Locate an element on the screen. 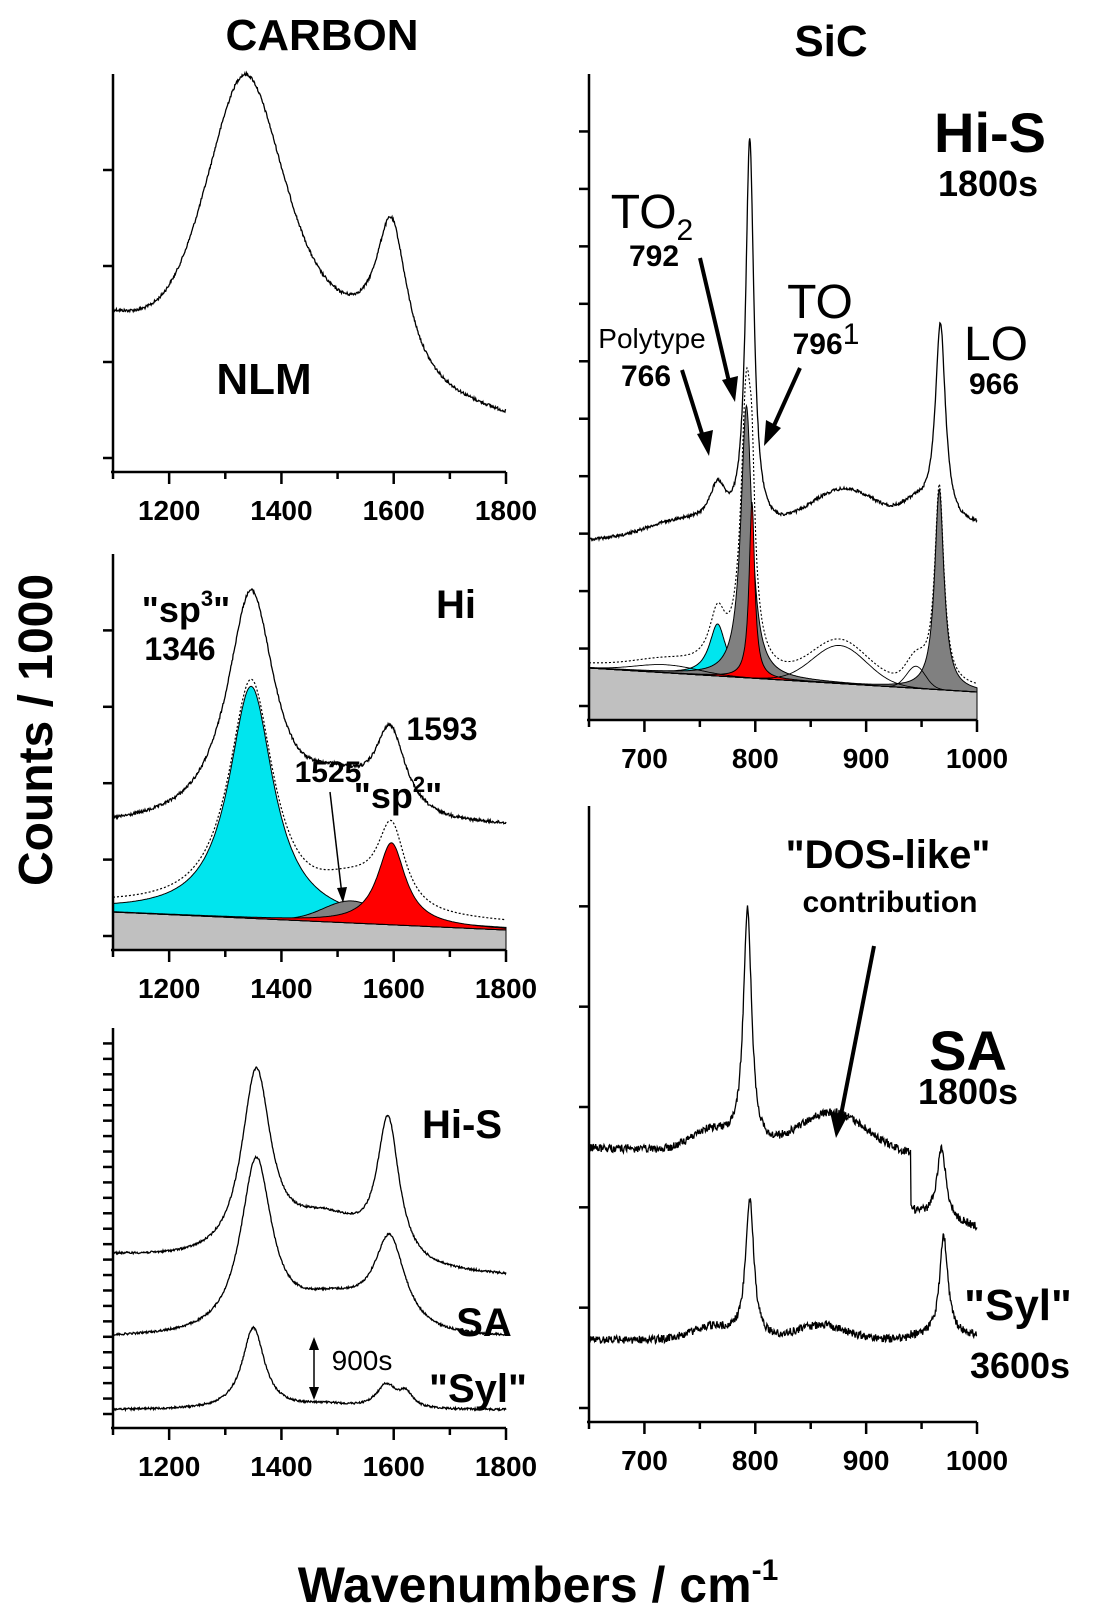  dos-label: "DOS-like" is located at coordinates (888, 855).